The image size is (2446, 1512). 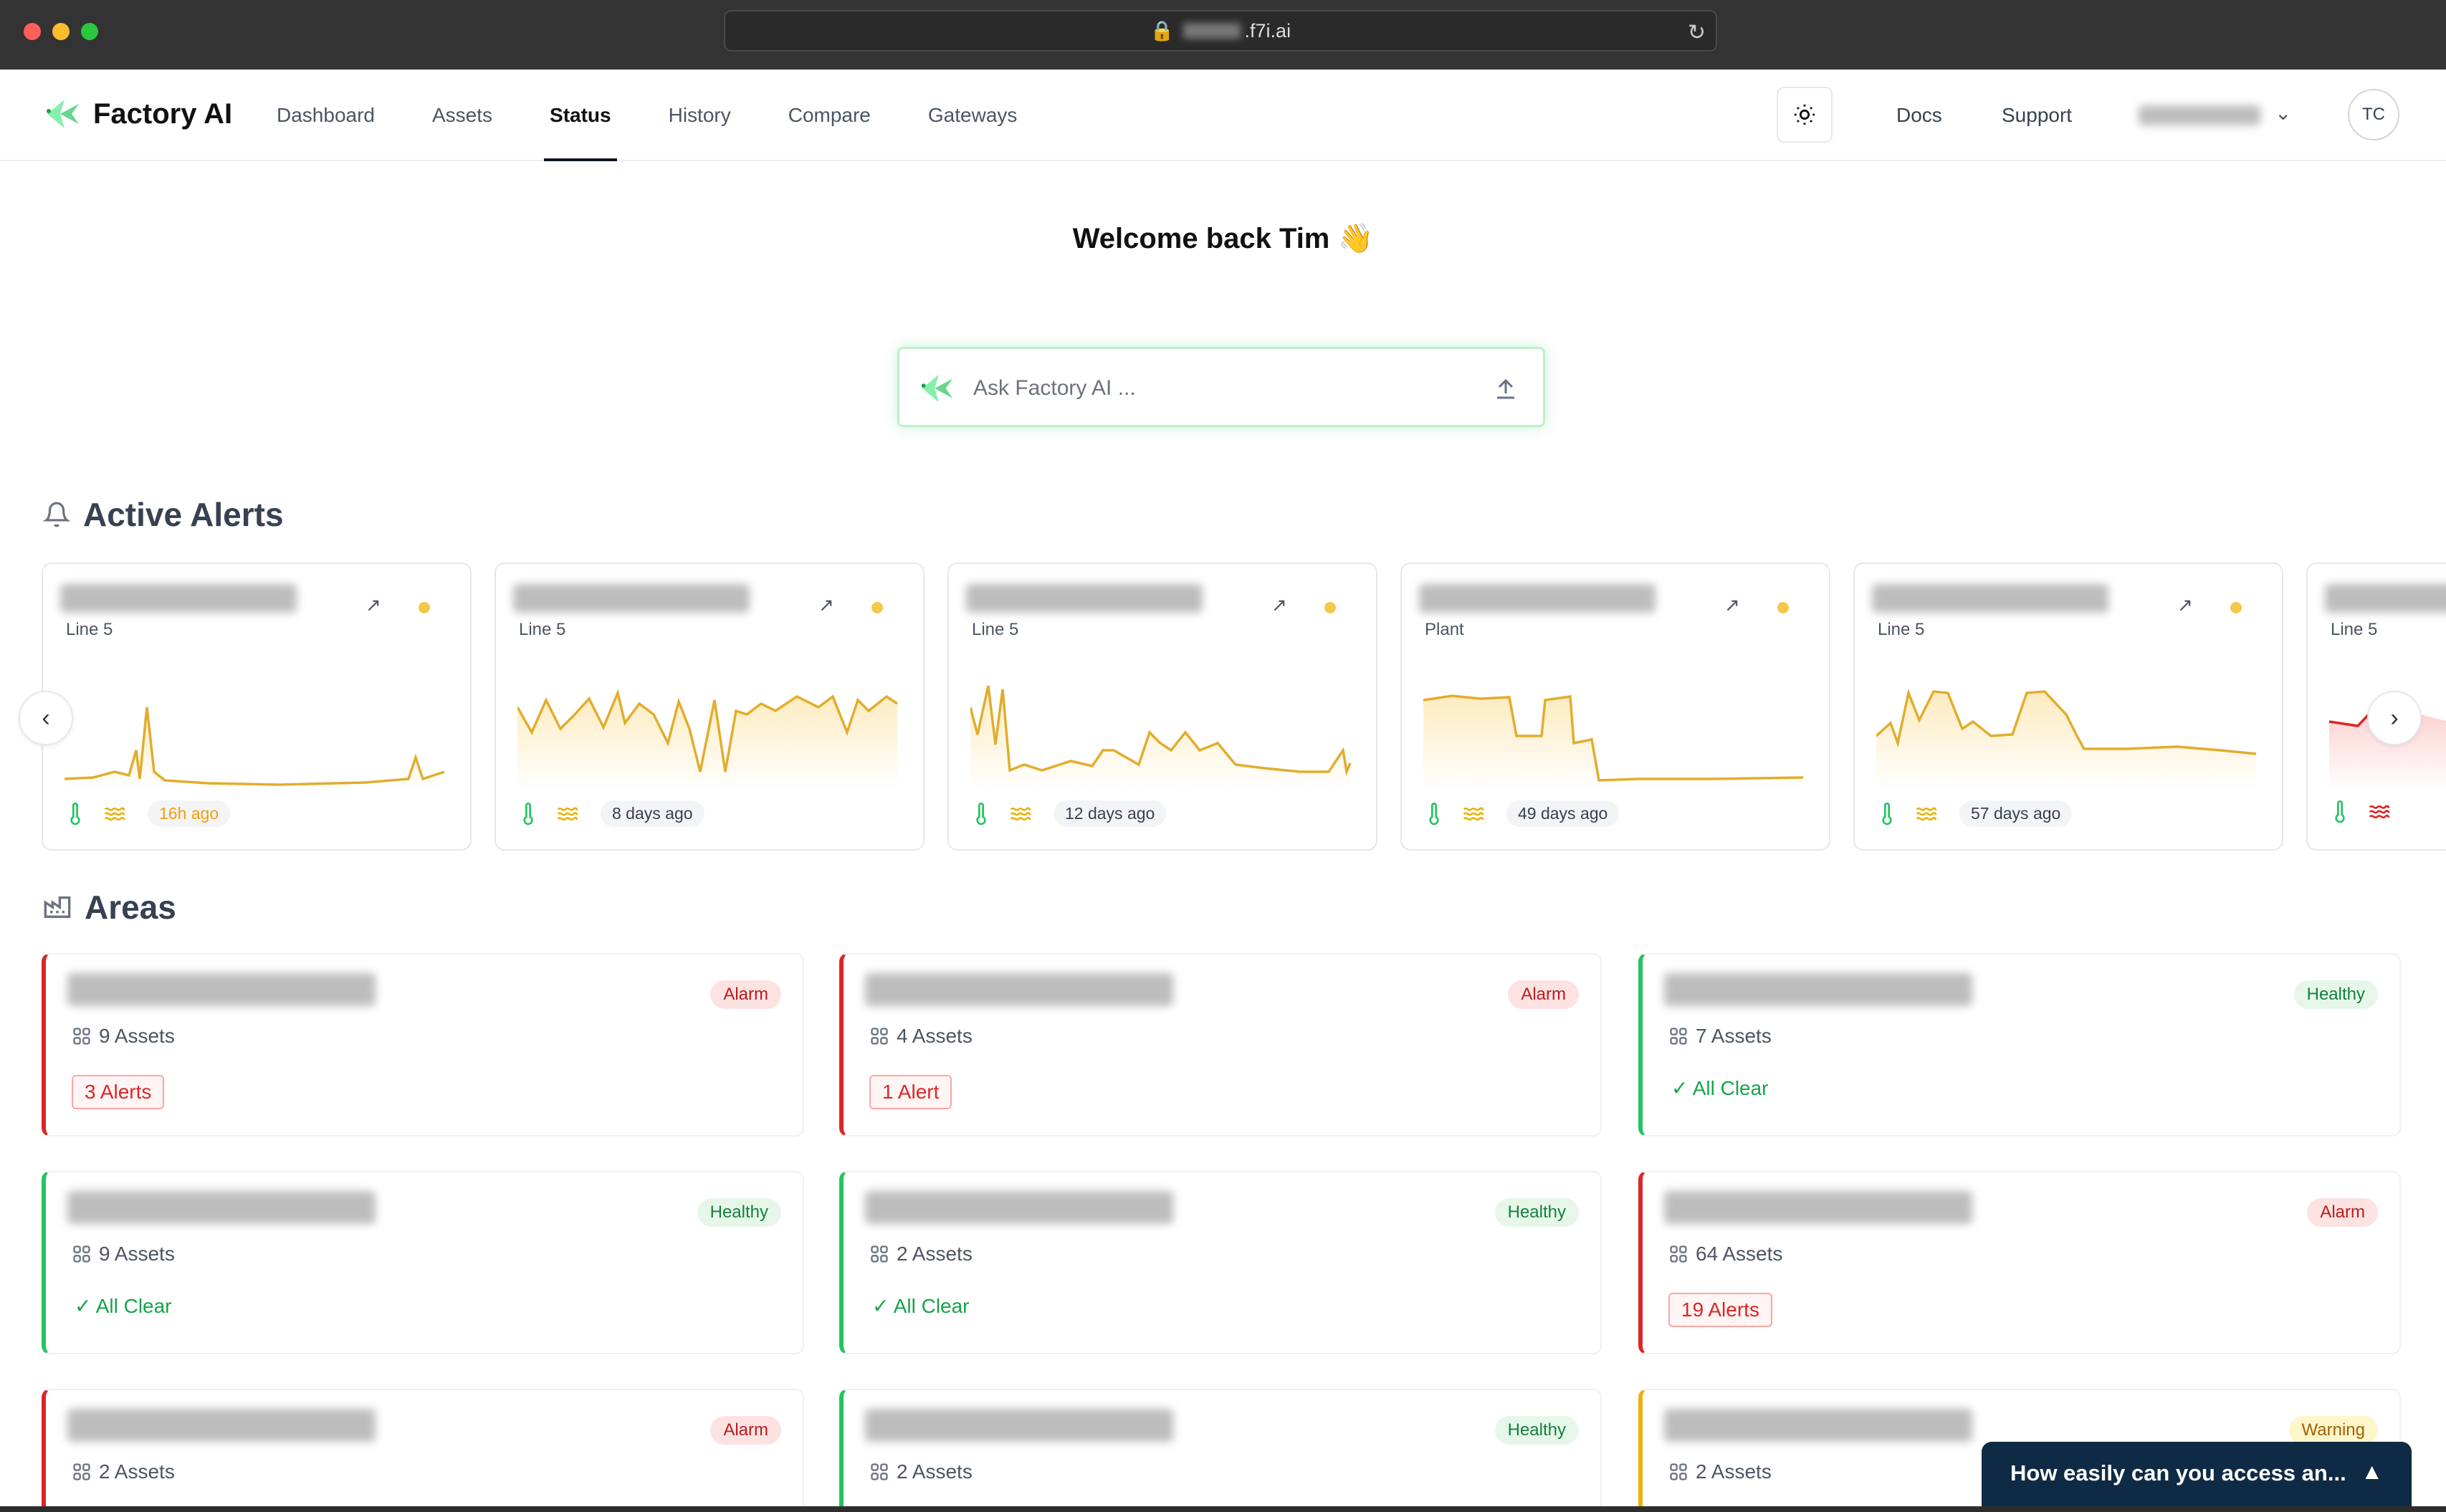 I want to click on support-link: Support, so click(x=2037, y=115).